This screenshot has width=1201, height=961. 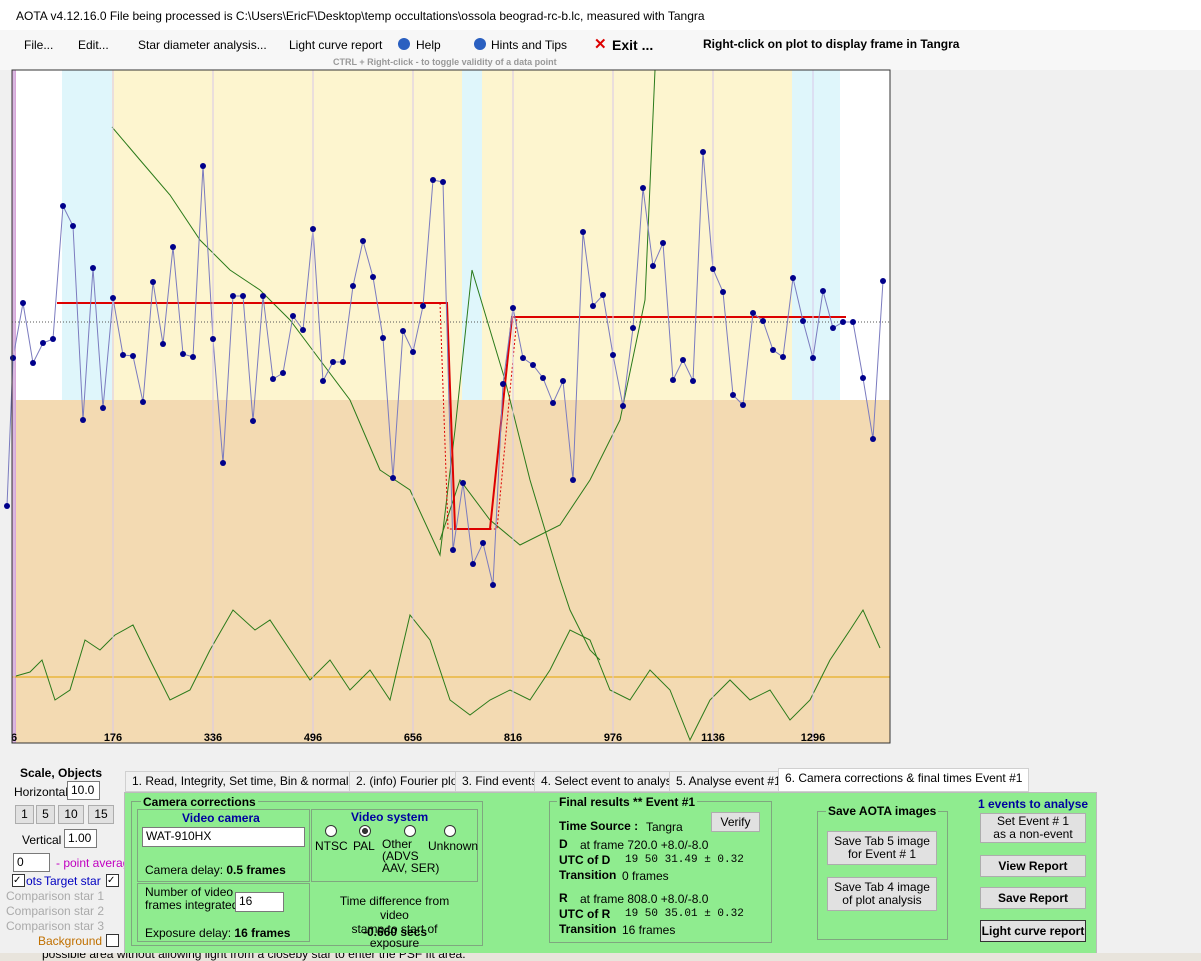 I want to click on tab-panel, so click(x=610, y=873).